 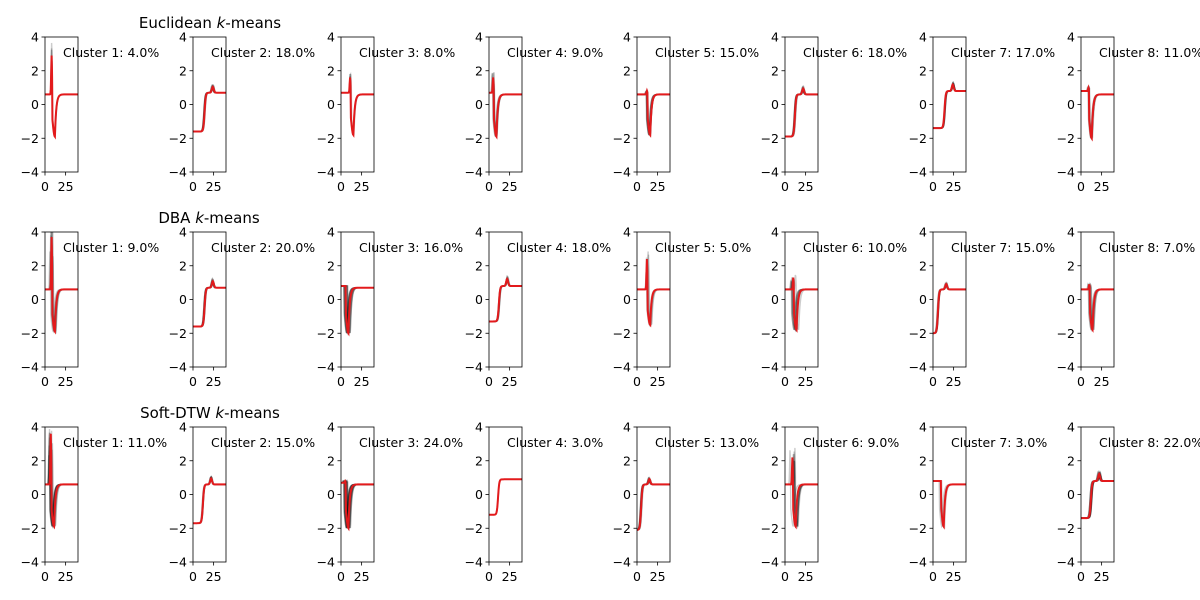 What do you see at coordinates (555, 442) in the screenshot?
I see `cluster-label: Cluster 4: 3.0%` at bounding box center [555, 442].